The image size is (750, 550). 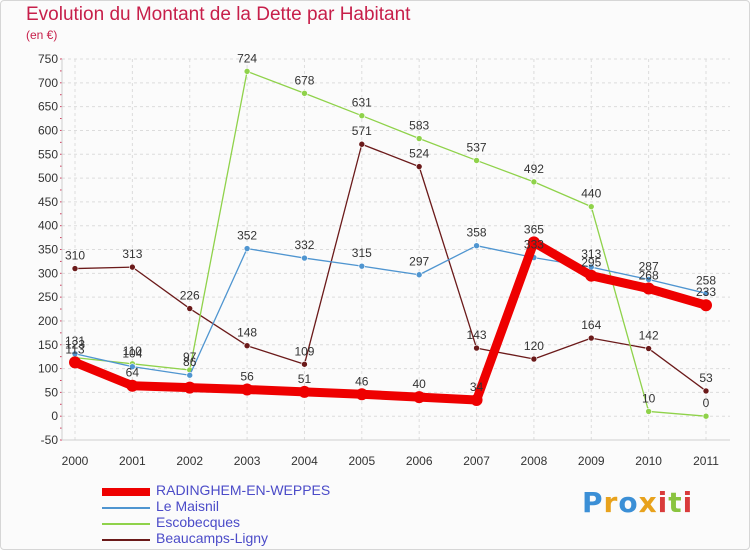 What do you see at coordinates (305, 379) in the screenshot?
I see `data-label: 51` at bounding box center [305, 379].